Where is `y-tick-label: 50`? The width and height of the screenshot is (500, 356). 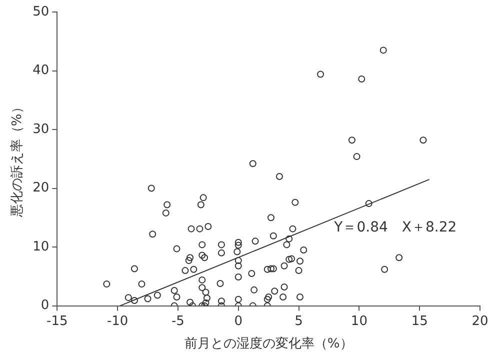
y-tick-label: 50 is located at coordinates (41, 12).